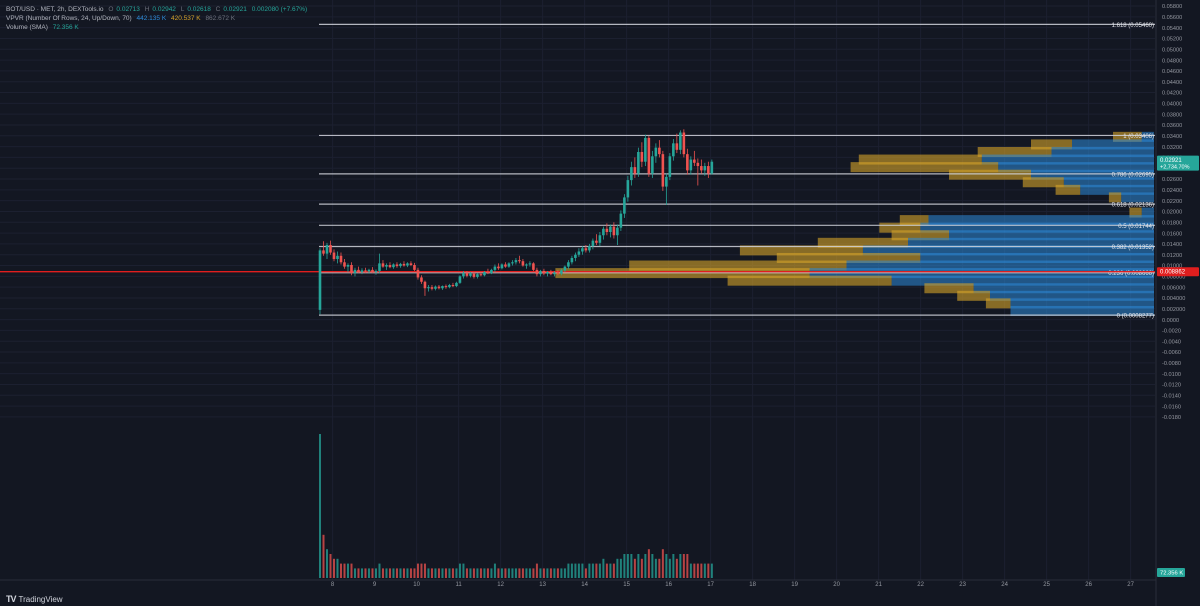  I want to click on price-tick-label: 0.01200, so click(1172, 256).